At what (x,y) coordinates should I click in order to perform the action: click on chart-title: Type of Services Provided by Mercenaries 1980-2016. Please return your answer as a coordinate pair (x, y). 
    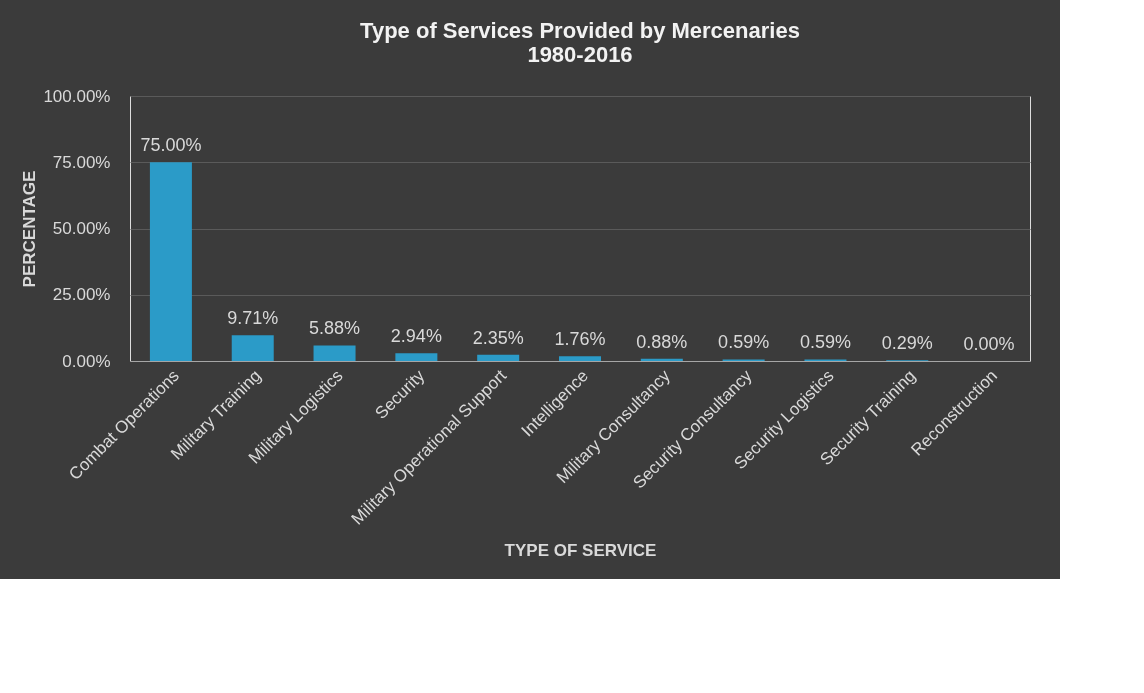
    Looking at the image, I should click on (580, 42).